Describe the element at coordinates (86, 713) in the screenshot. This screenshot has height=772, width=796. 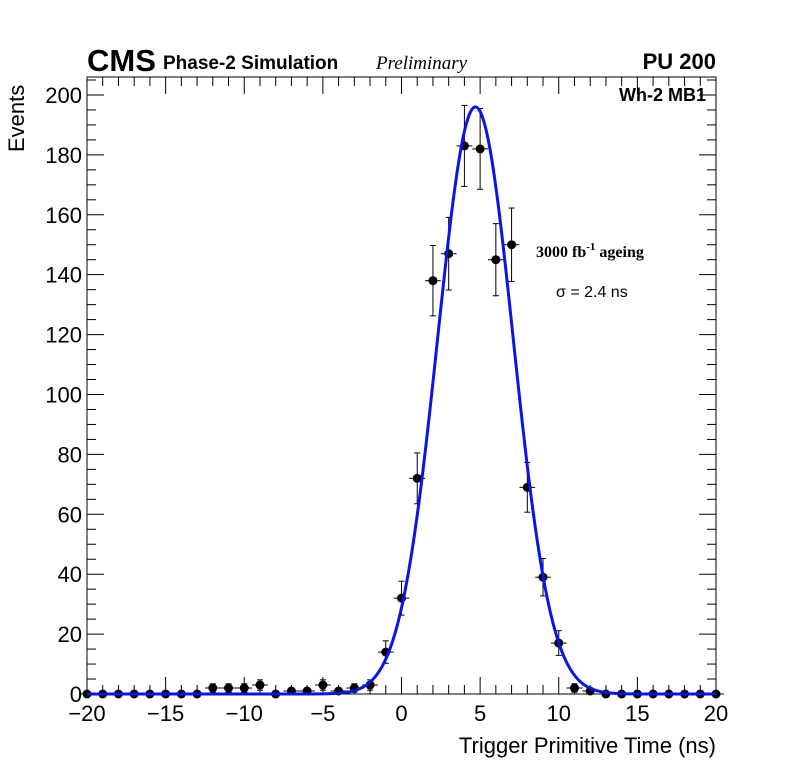
I see `x-tick-label: −20` at that location.